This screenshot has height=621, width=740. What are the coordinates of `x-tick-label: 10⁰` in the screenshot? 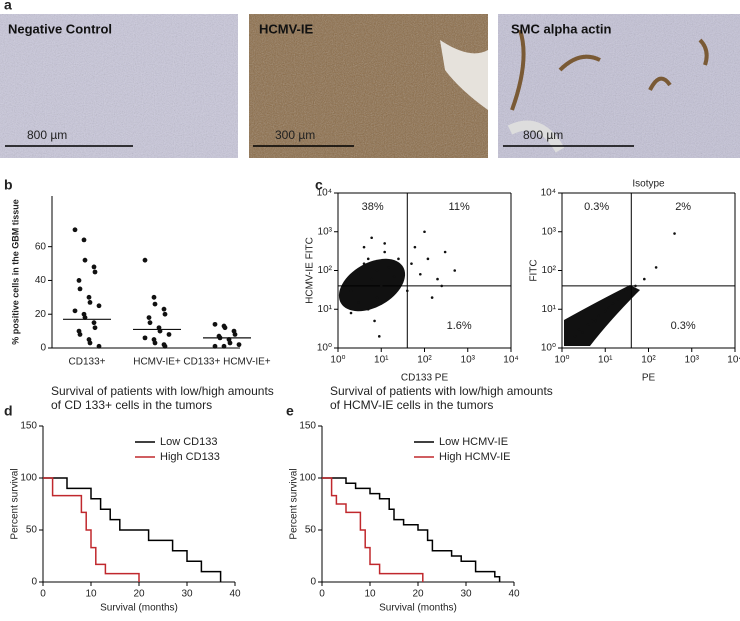 It's located at (561, 360).